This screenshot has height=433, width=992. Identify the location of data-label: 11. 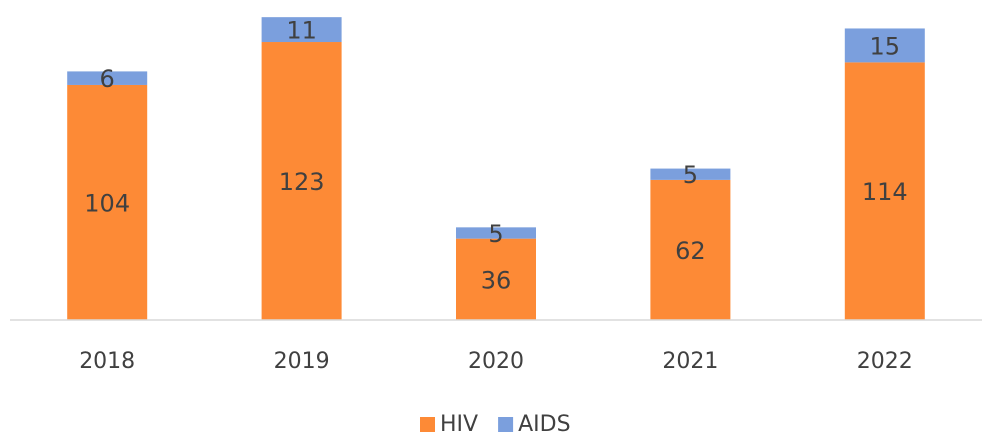
(301, 31).